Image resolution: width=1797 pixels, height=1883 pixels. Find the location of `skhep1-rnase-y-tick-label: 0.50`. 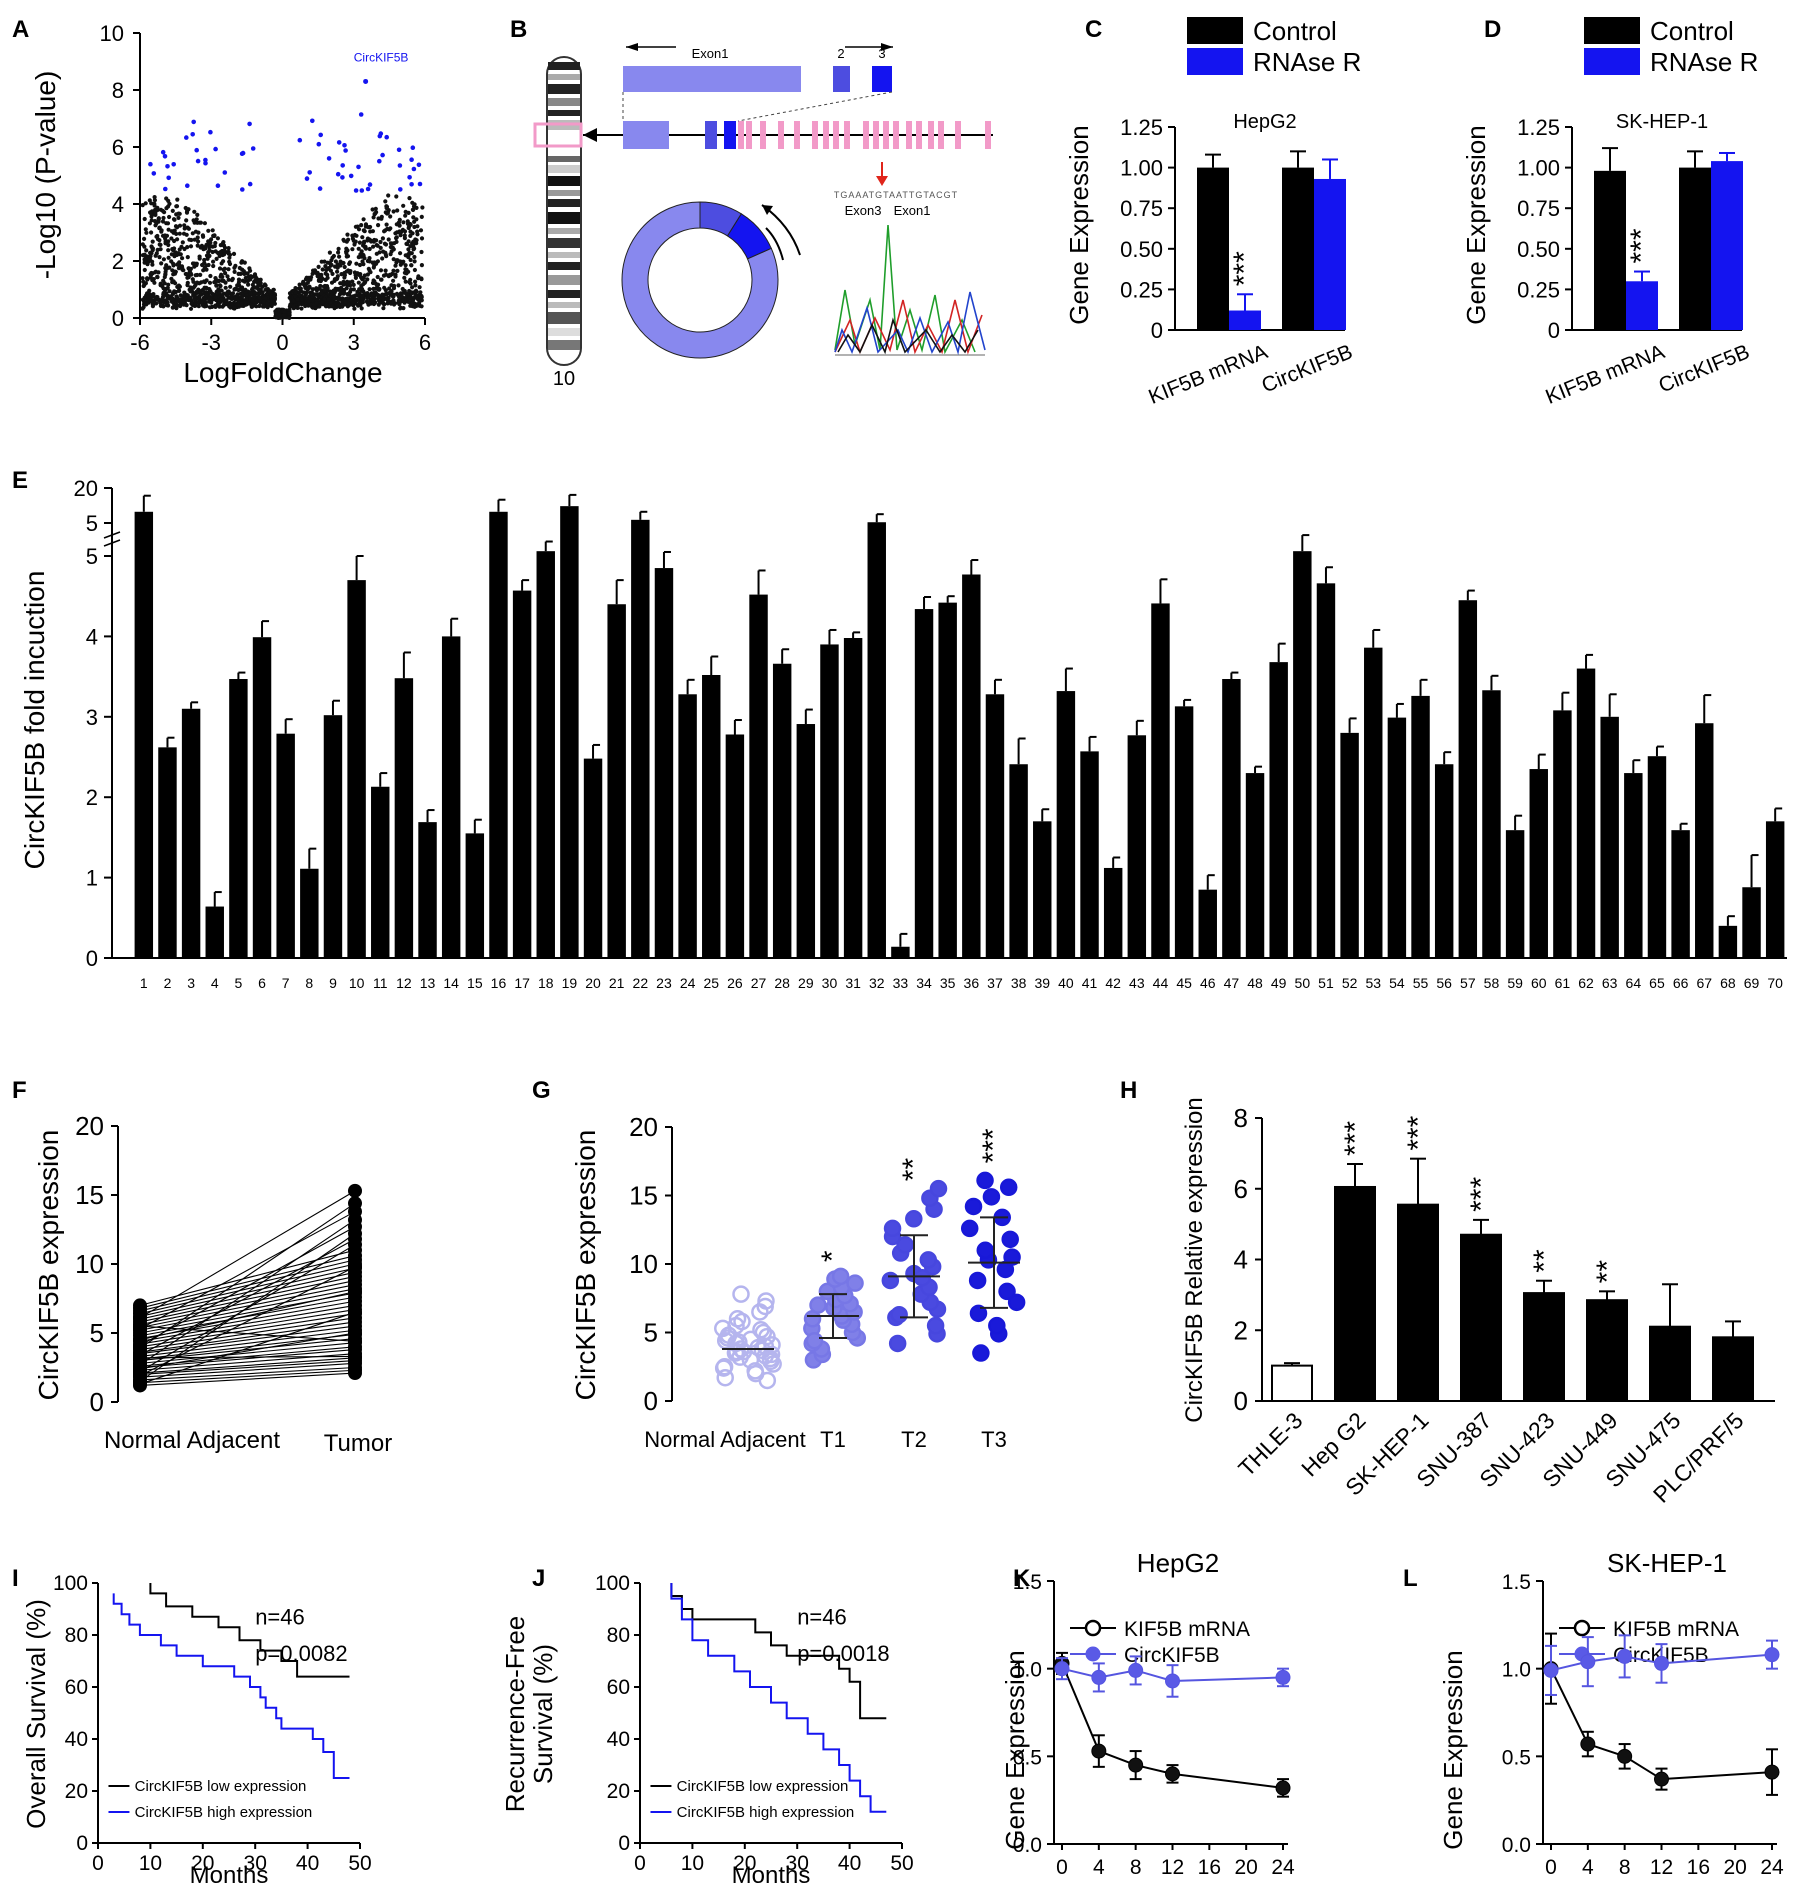

skhep1-rnase-y-tick-label: 0.50 is located at coordinates (1538, 249).